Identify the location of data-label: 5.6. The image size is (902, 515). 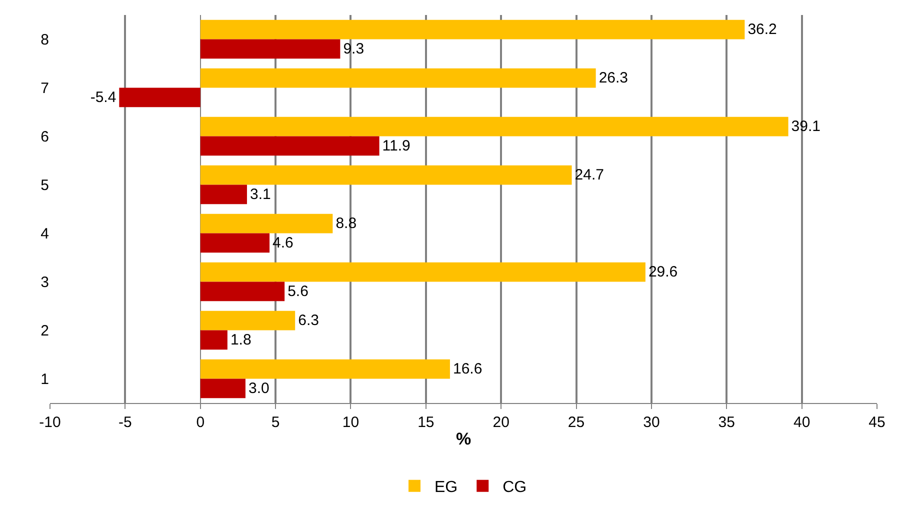
(298, 291).